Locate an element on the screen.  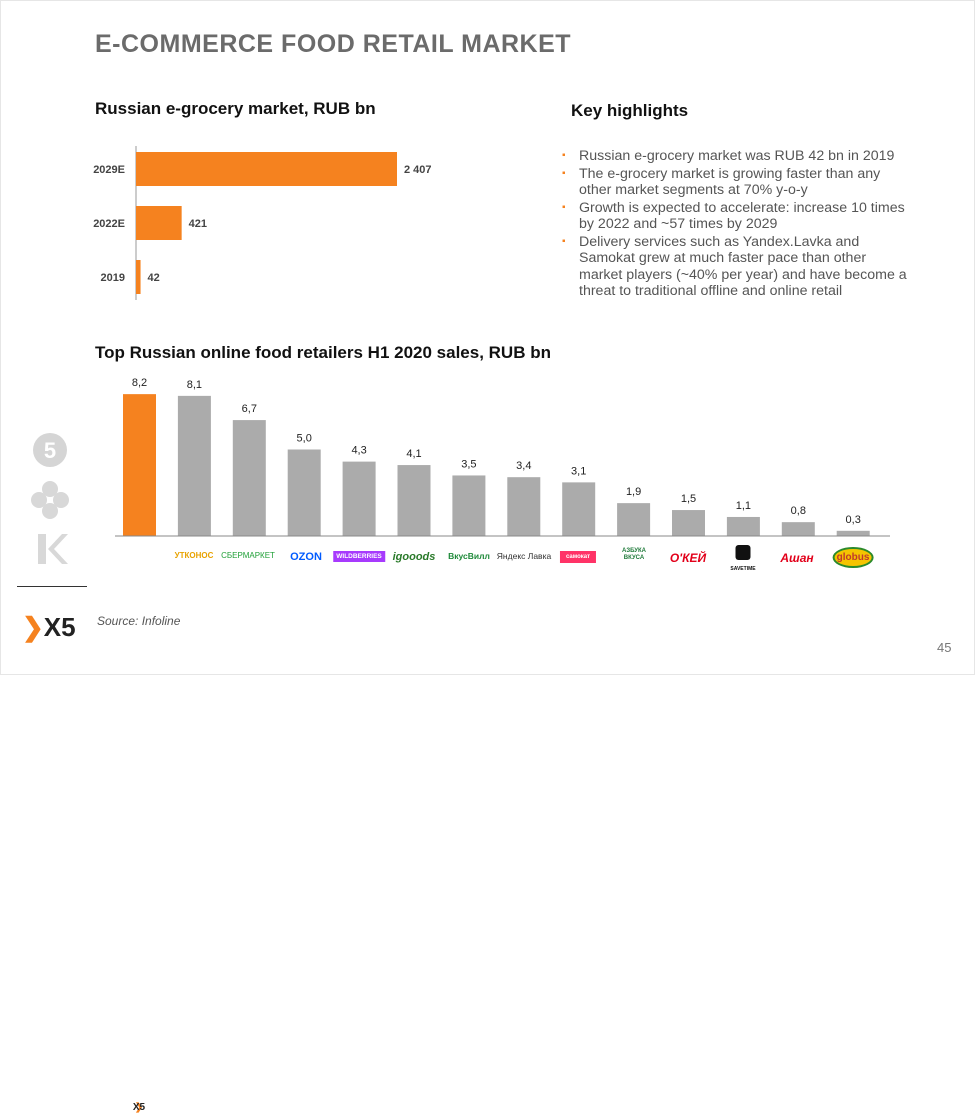
azbuka-vkusa-logo: АЗБУКА ВКУСА is located at coordinates (634, 554).